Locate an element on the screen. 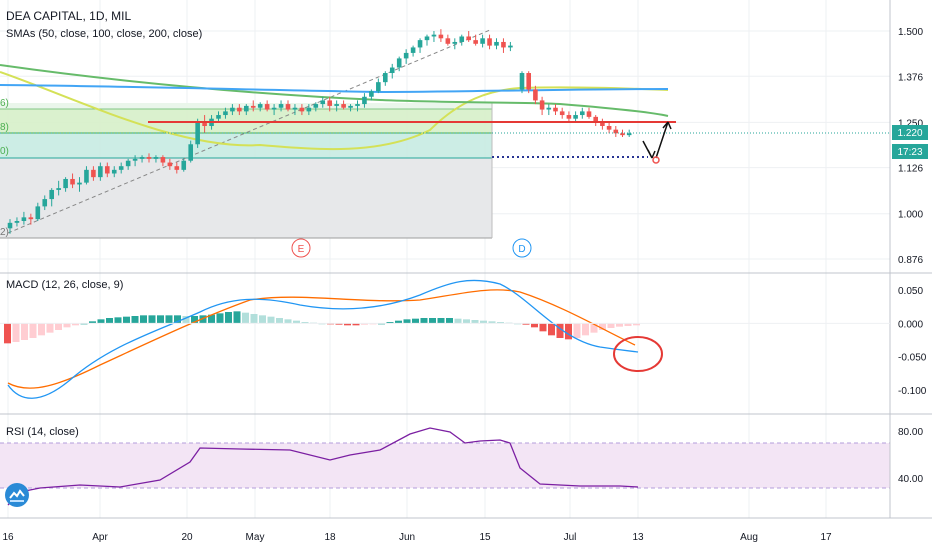 This screenshot has width=932, height=550. time-axis: 16 Apr 20 May 18 Jun 15 Jul 13 Aug 17 is located at coordinates (417, 537).